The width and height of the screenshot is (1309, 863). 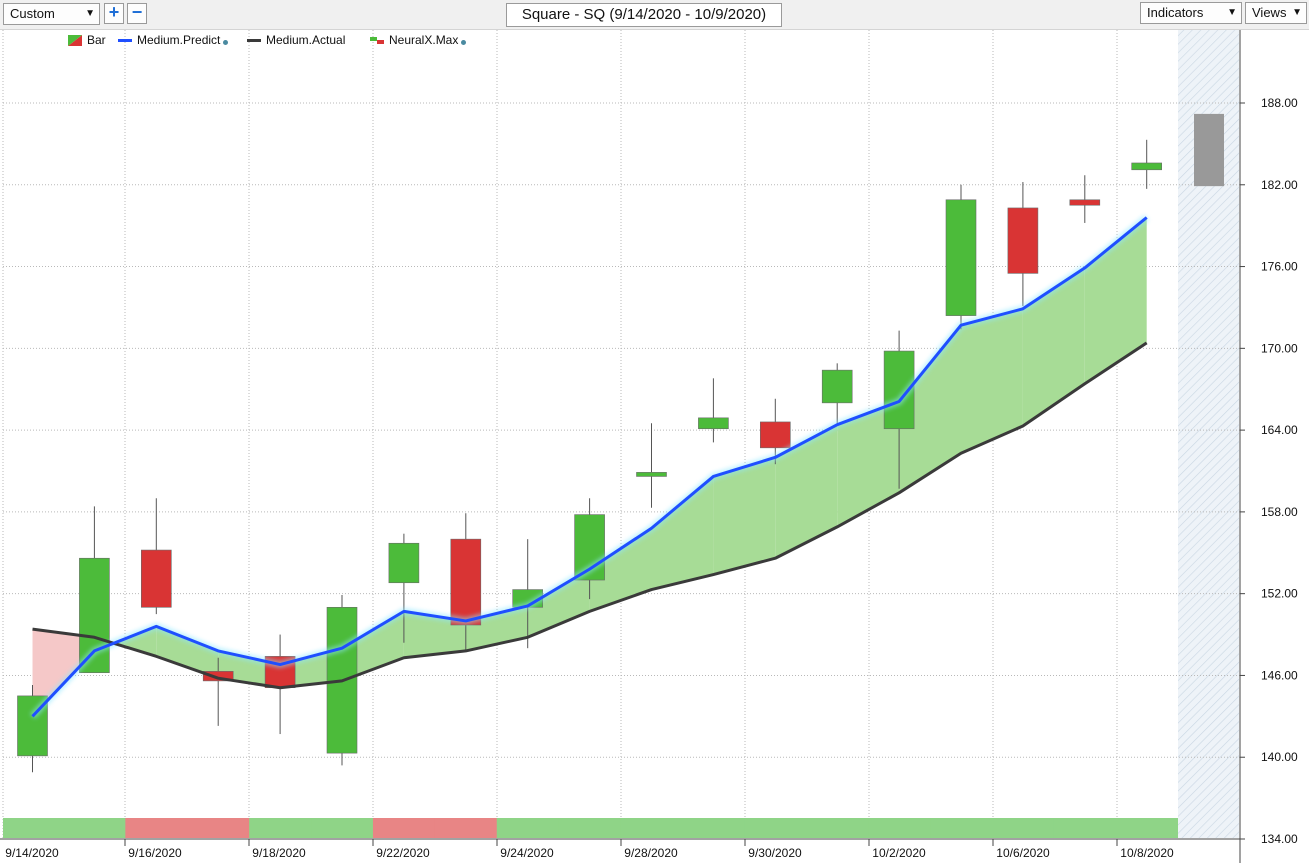 I want to click on neural-bar-icon, so click(x=377, y=41).